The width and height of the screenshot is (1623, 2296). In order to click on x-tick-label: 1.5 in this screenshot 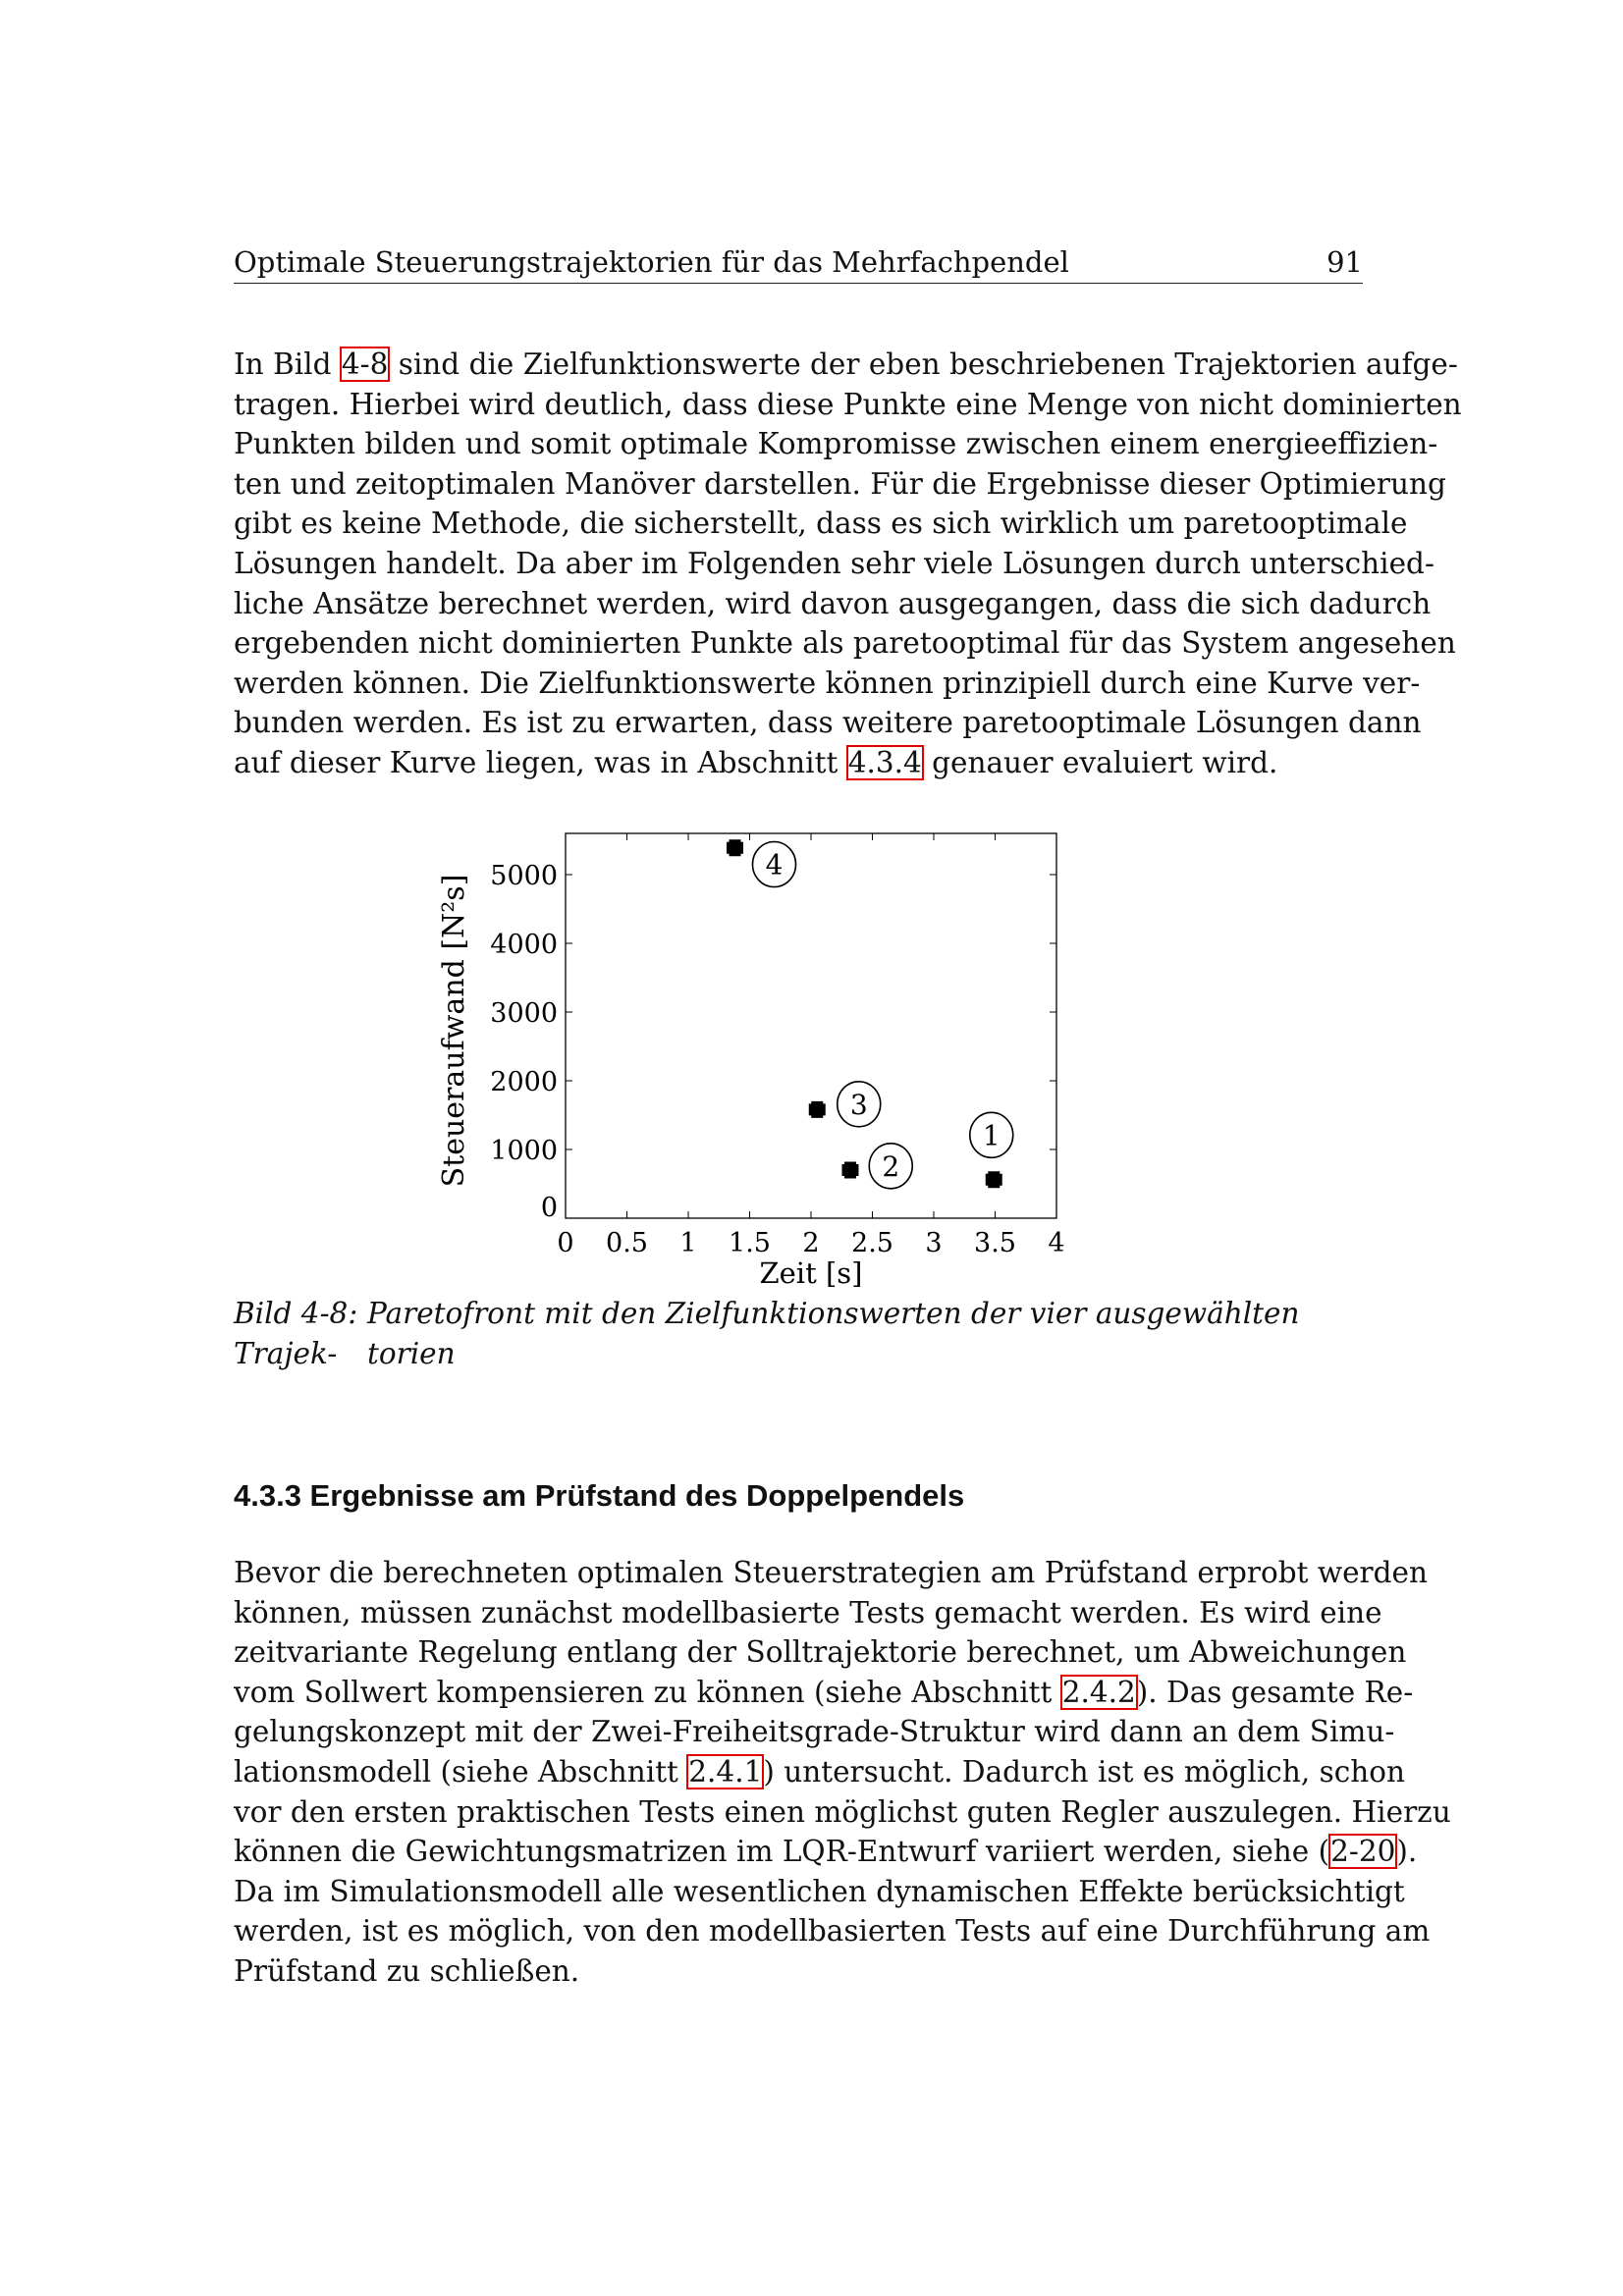, I will do `click(750, 1243)`.